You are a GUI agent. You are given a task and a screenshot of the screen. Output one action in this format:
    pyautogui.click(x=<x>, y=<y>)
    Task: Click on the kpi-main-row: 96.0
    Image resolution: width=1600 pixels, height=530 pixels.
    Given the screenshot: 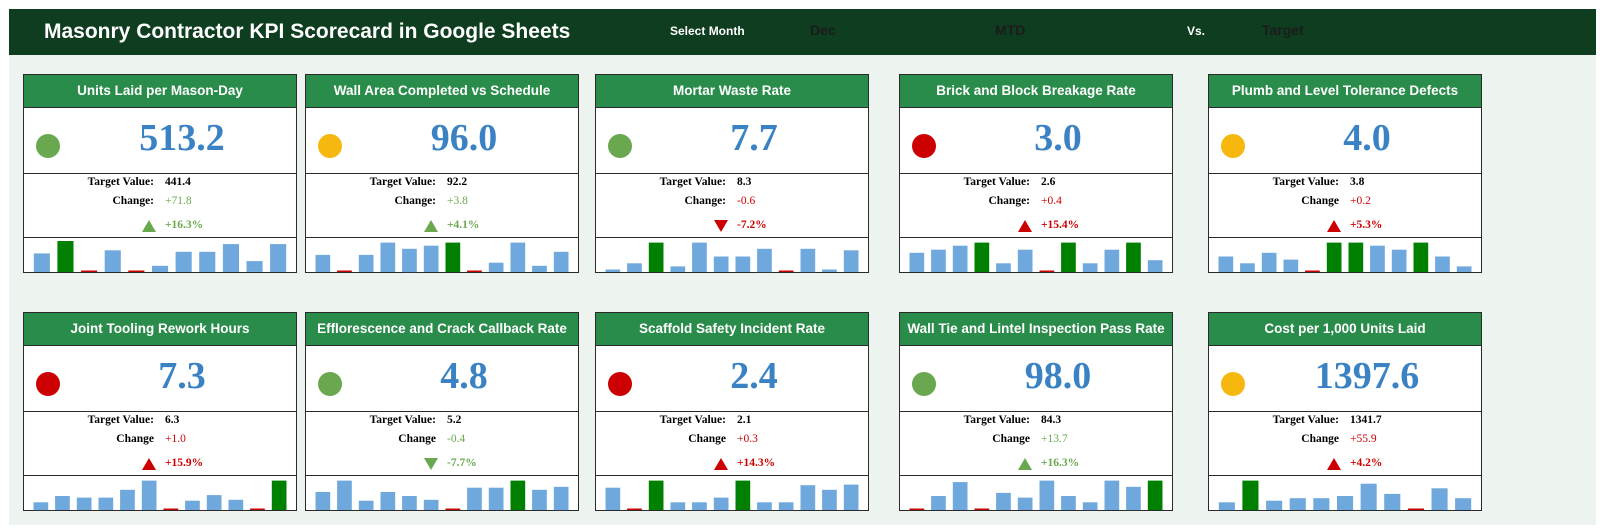 What is the action you would take?
    pyautogui.click(x=442, y=140)
    